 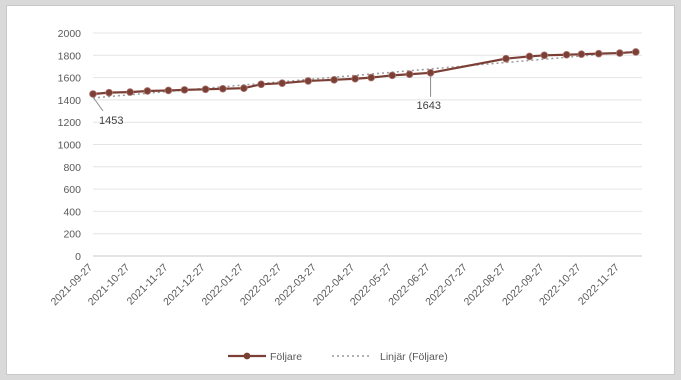 What do you see at coordinates (98, 104) in the screenshot?
I see `annotation-leader` at bounding box center [98, 104].